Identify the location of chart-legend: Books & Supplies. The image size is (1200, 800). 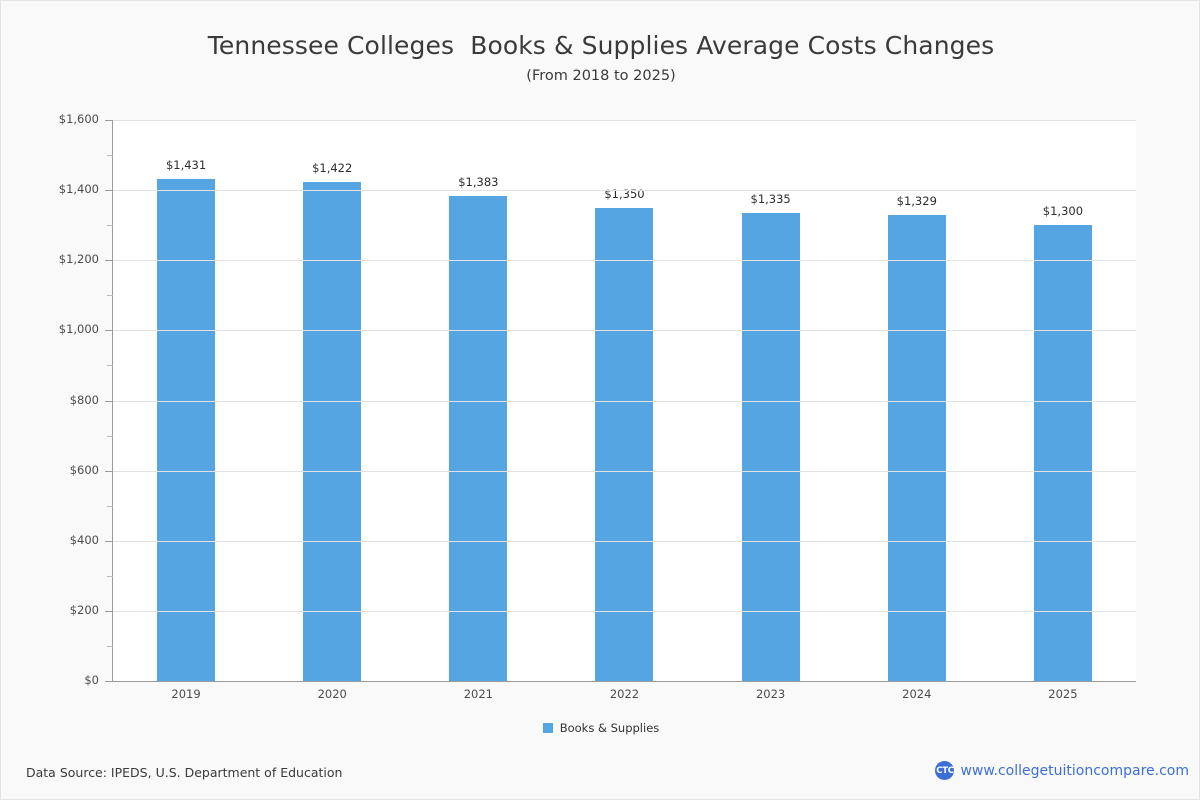
(600, 728).